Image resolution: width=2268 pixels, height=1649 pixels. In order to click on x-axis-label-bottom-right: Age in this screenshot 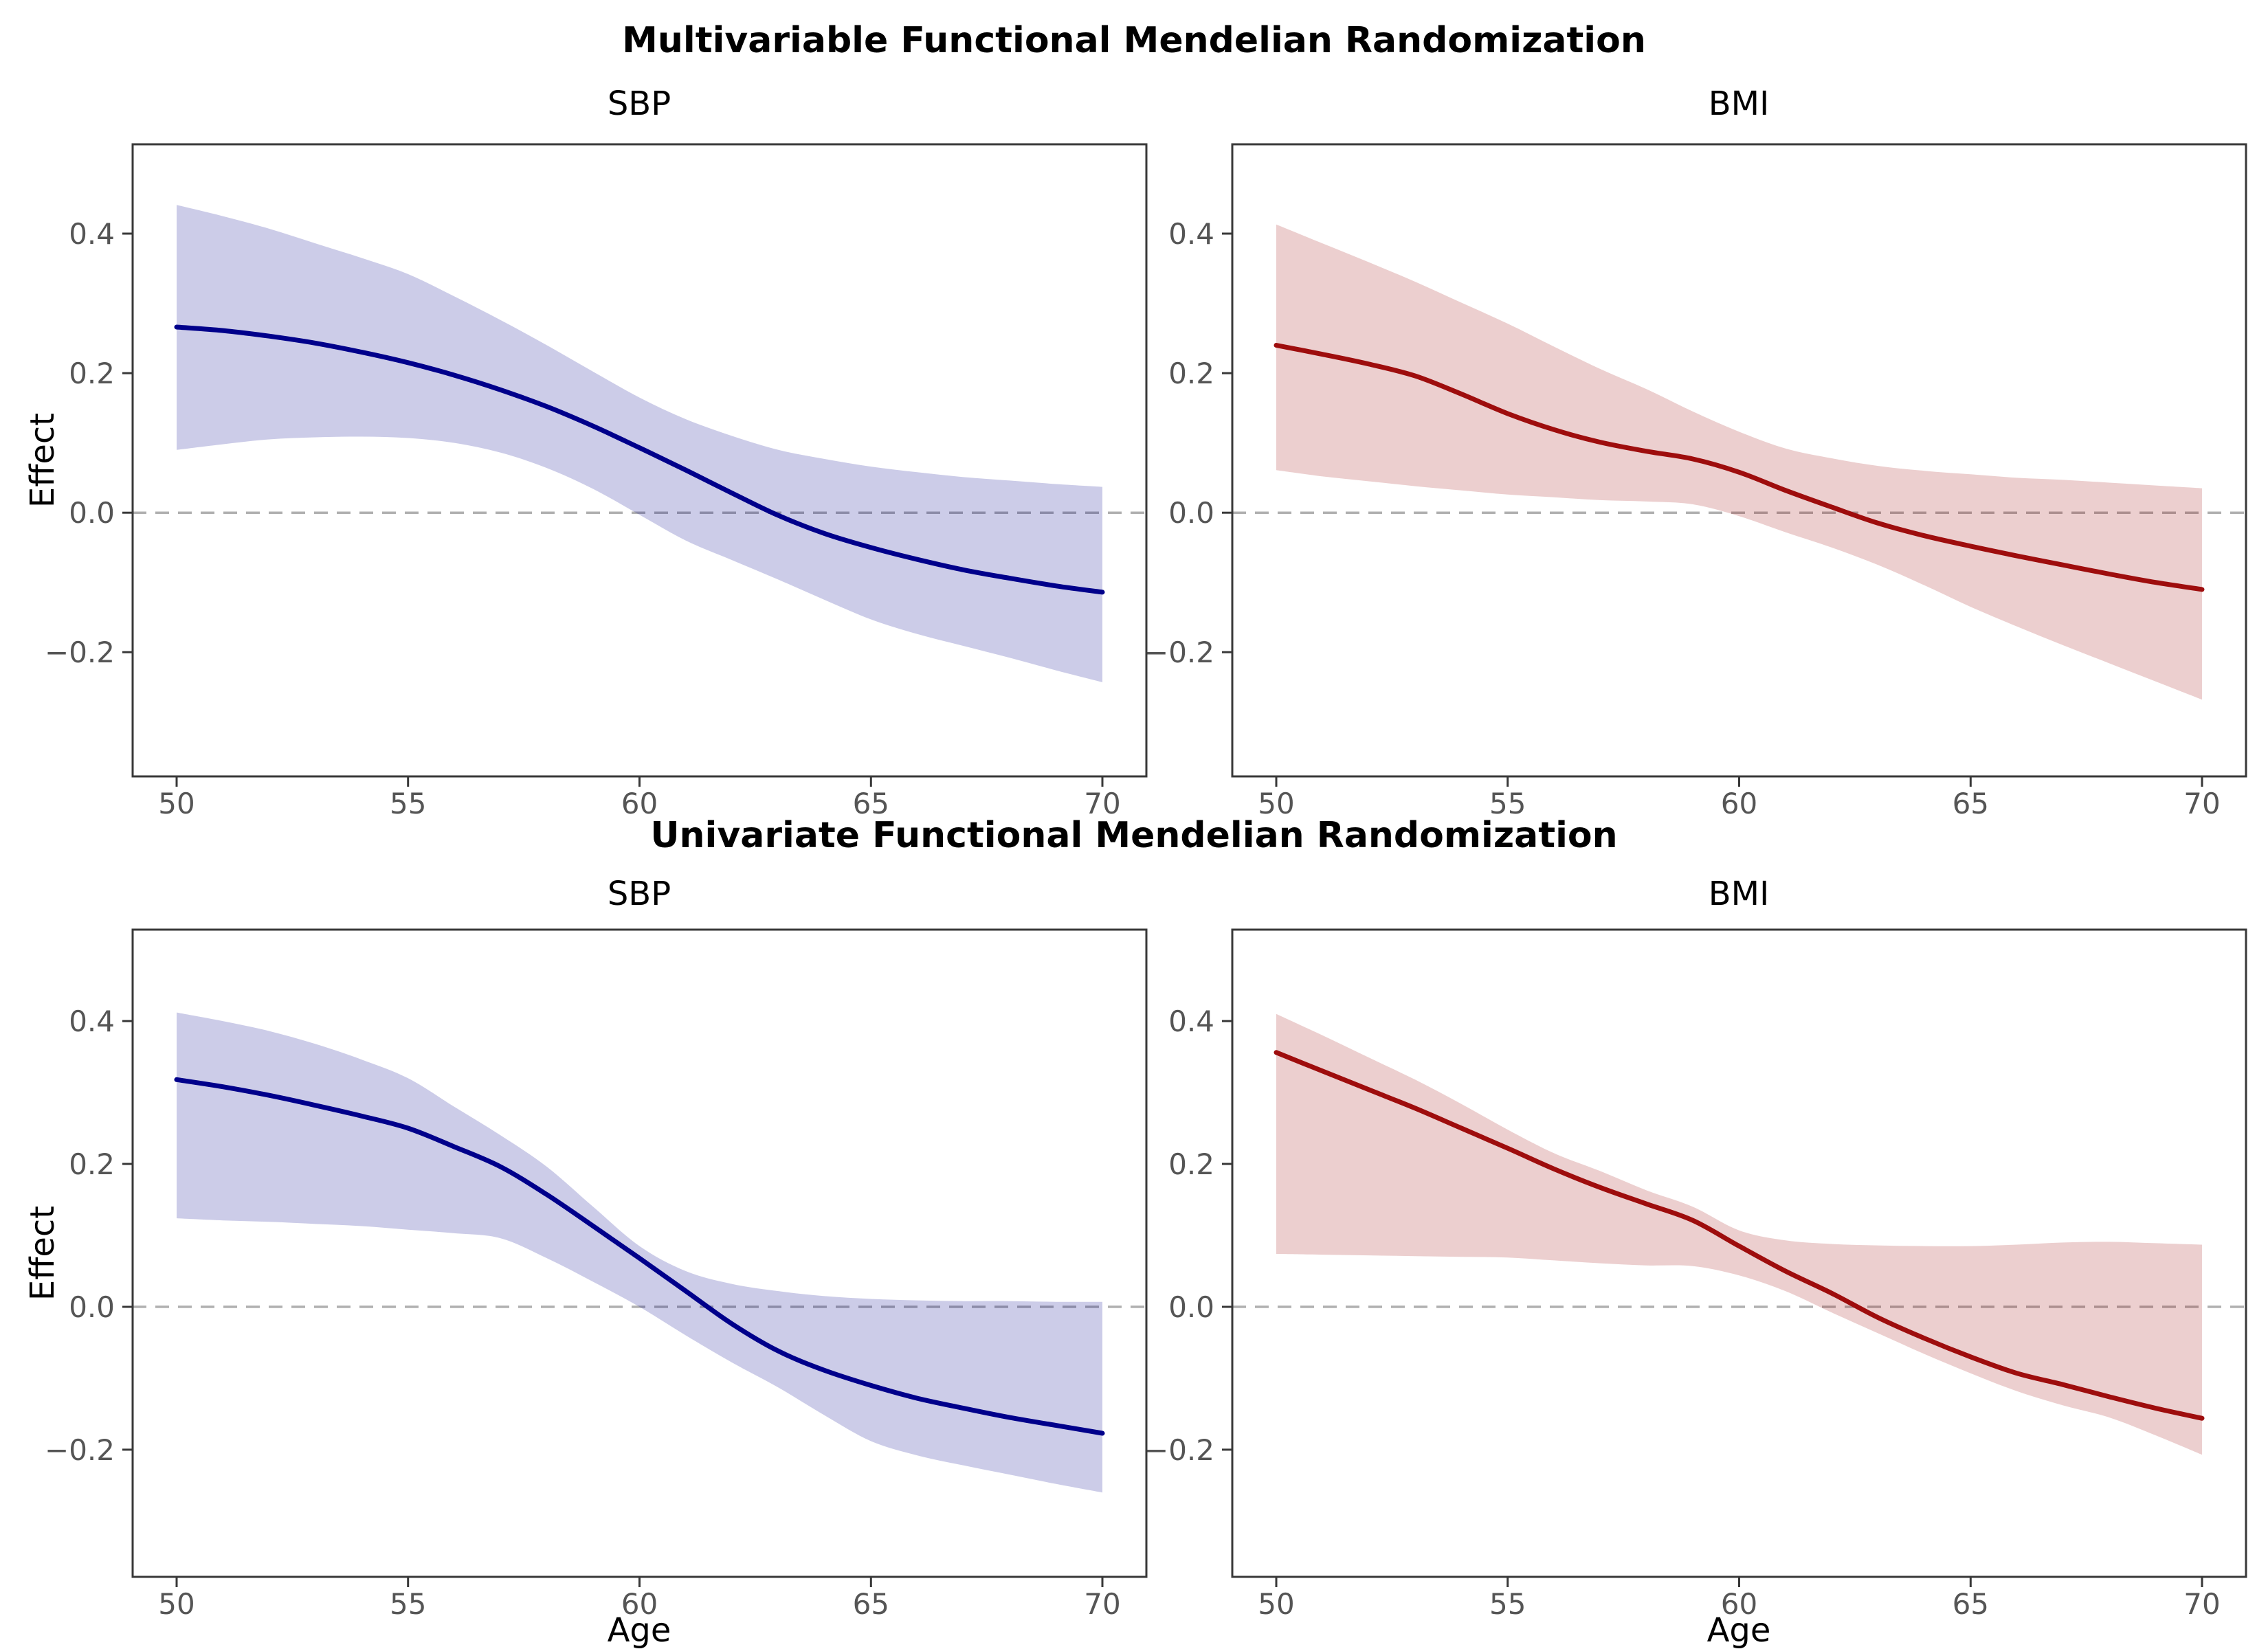, I will do `click(1739, 1630)`.